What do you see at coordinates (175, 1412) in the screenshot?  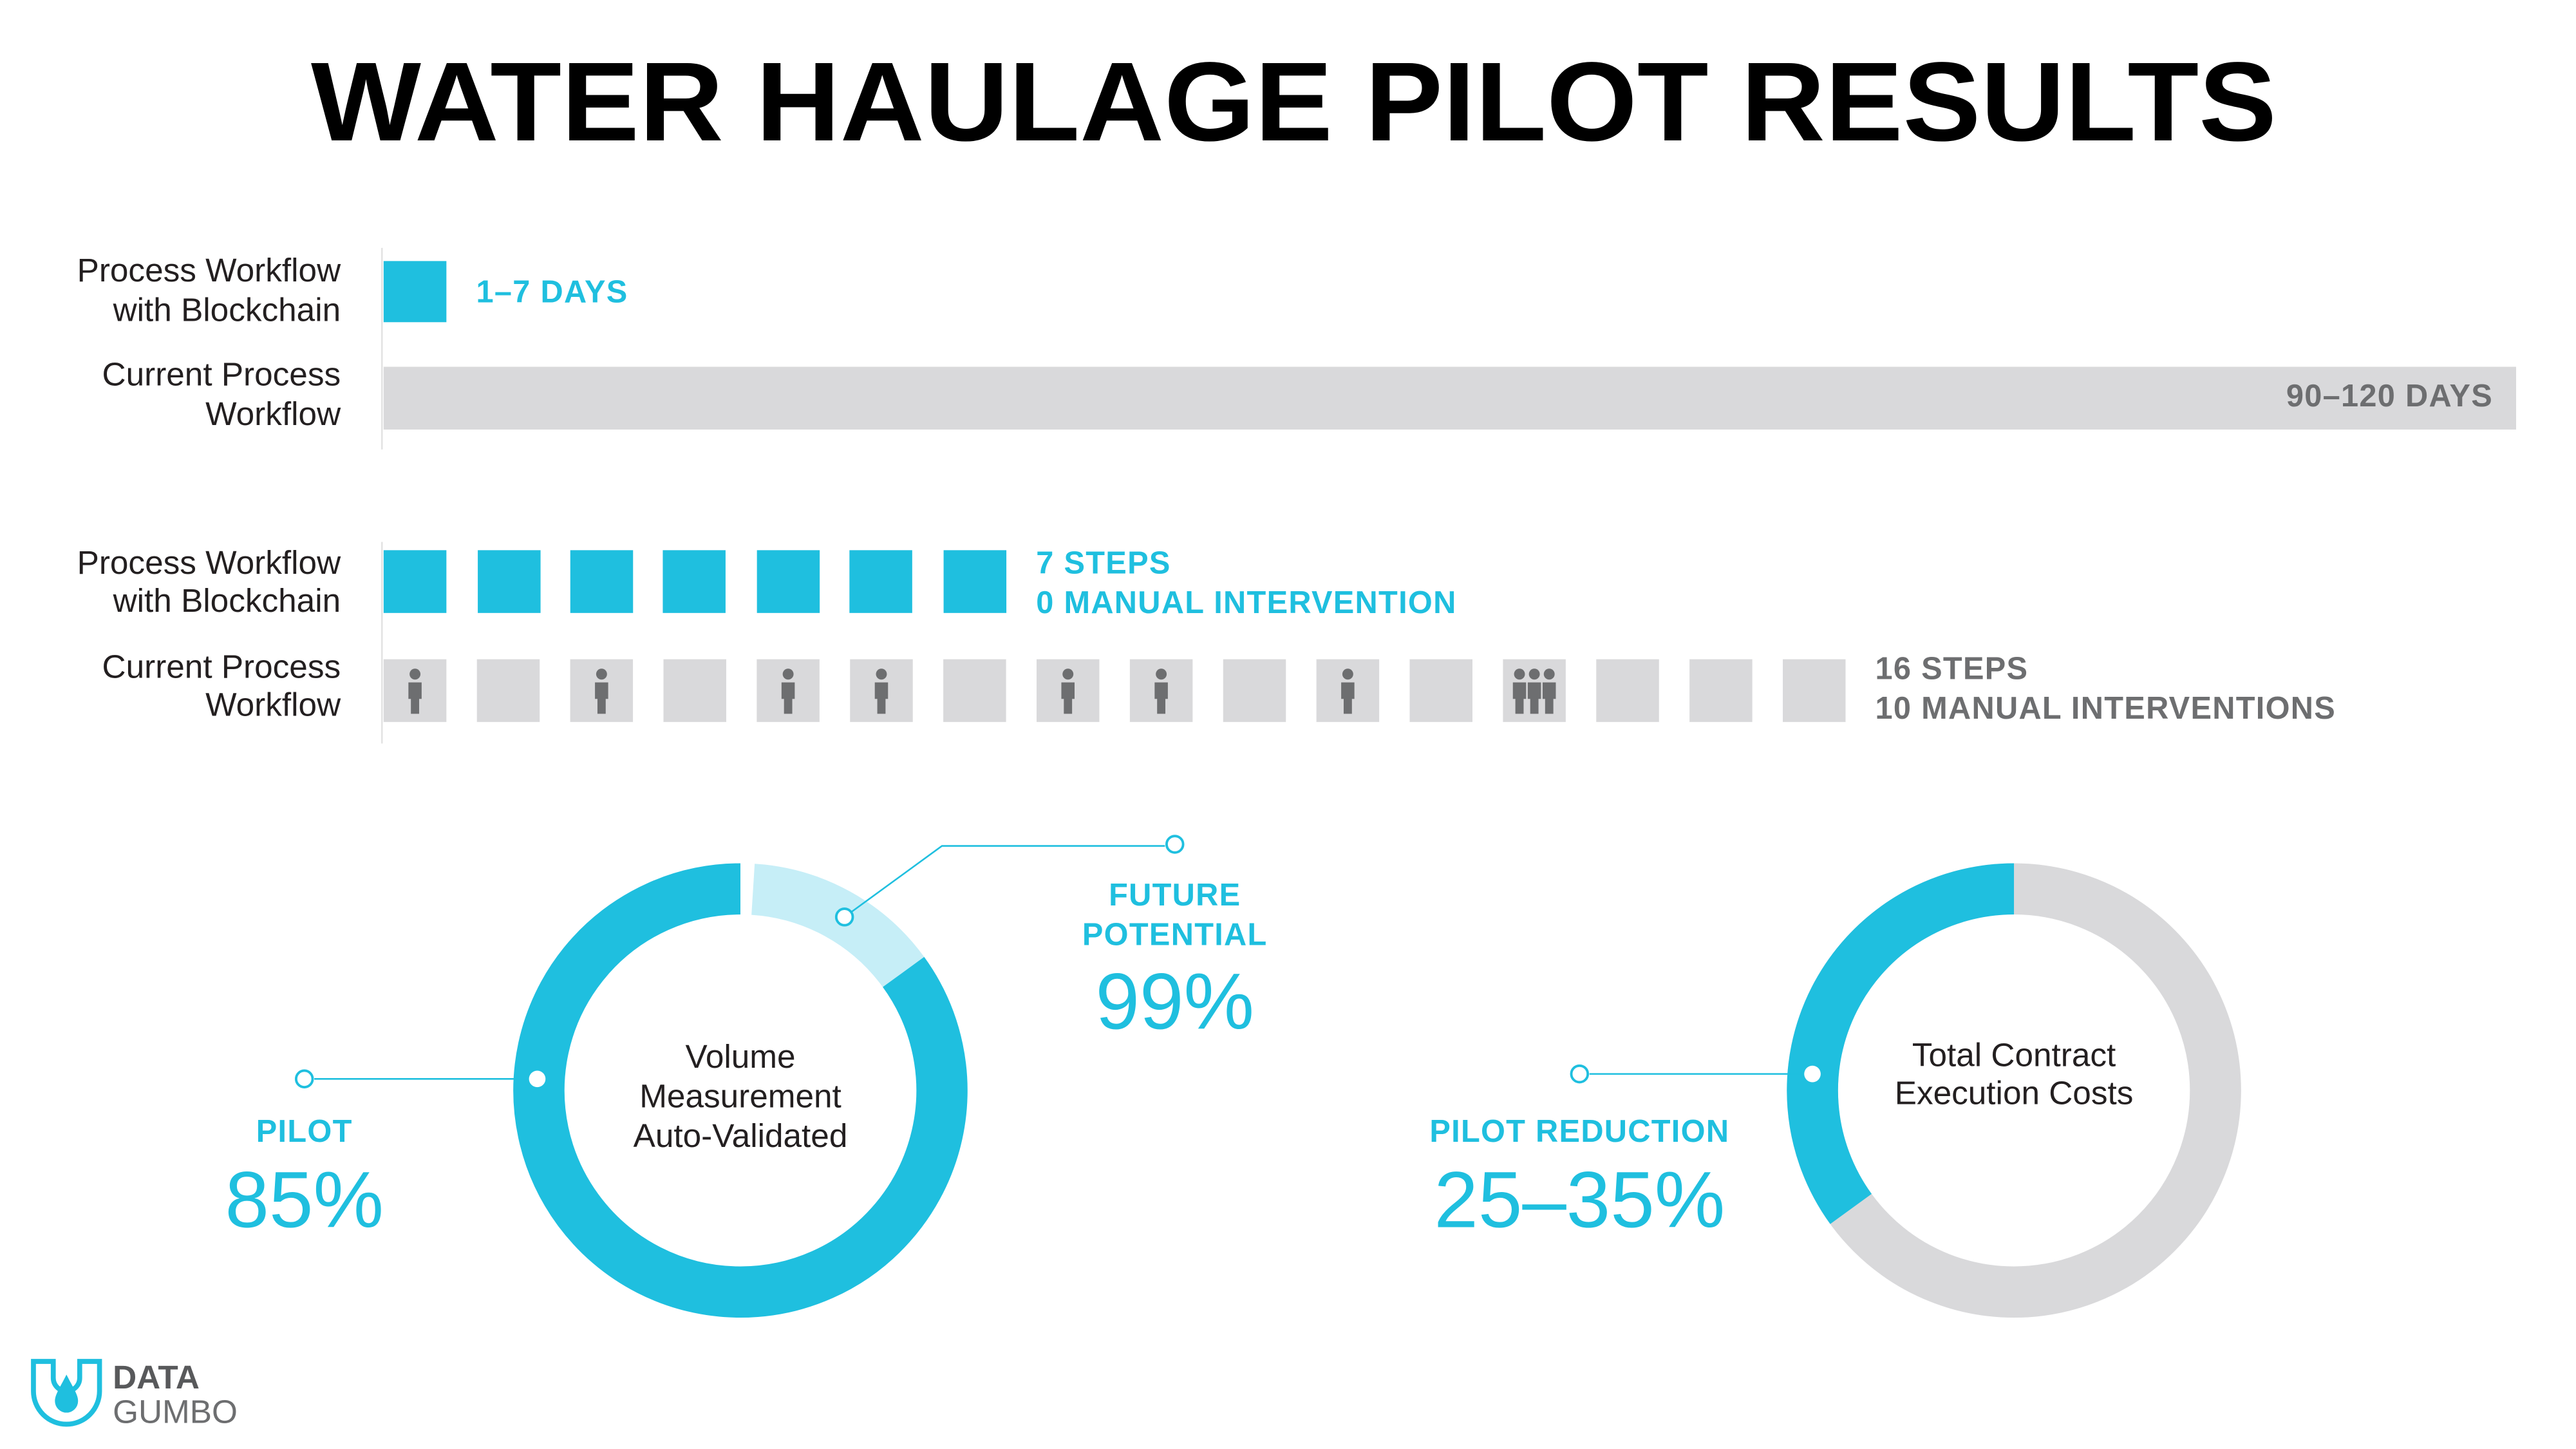 I see `logo-text: GUMBO` at bounding box center [175, 1412].